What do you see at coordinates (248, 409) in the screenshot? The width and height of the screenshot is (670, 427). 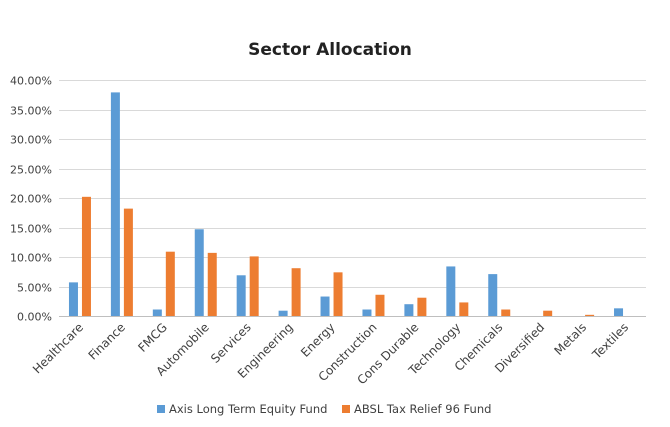 I see `legend-label: Axis Long Term Equity Fund` at bounding box center [248, 409].